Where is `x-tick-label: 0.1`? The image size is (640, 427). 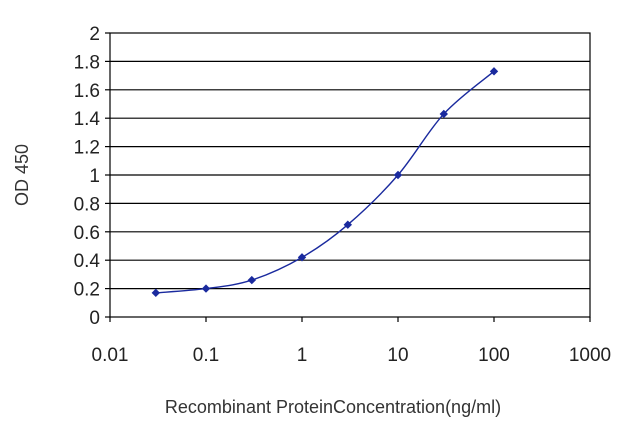
x-tick-label: 0.1 is located at coordinates (206, 355).